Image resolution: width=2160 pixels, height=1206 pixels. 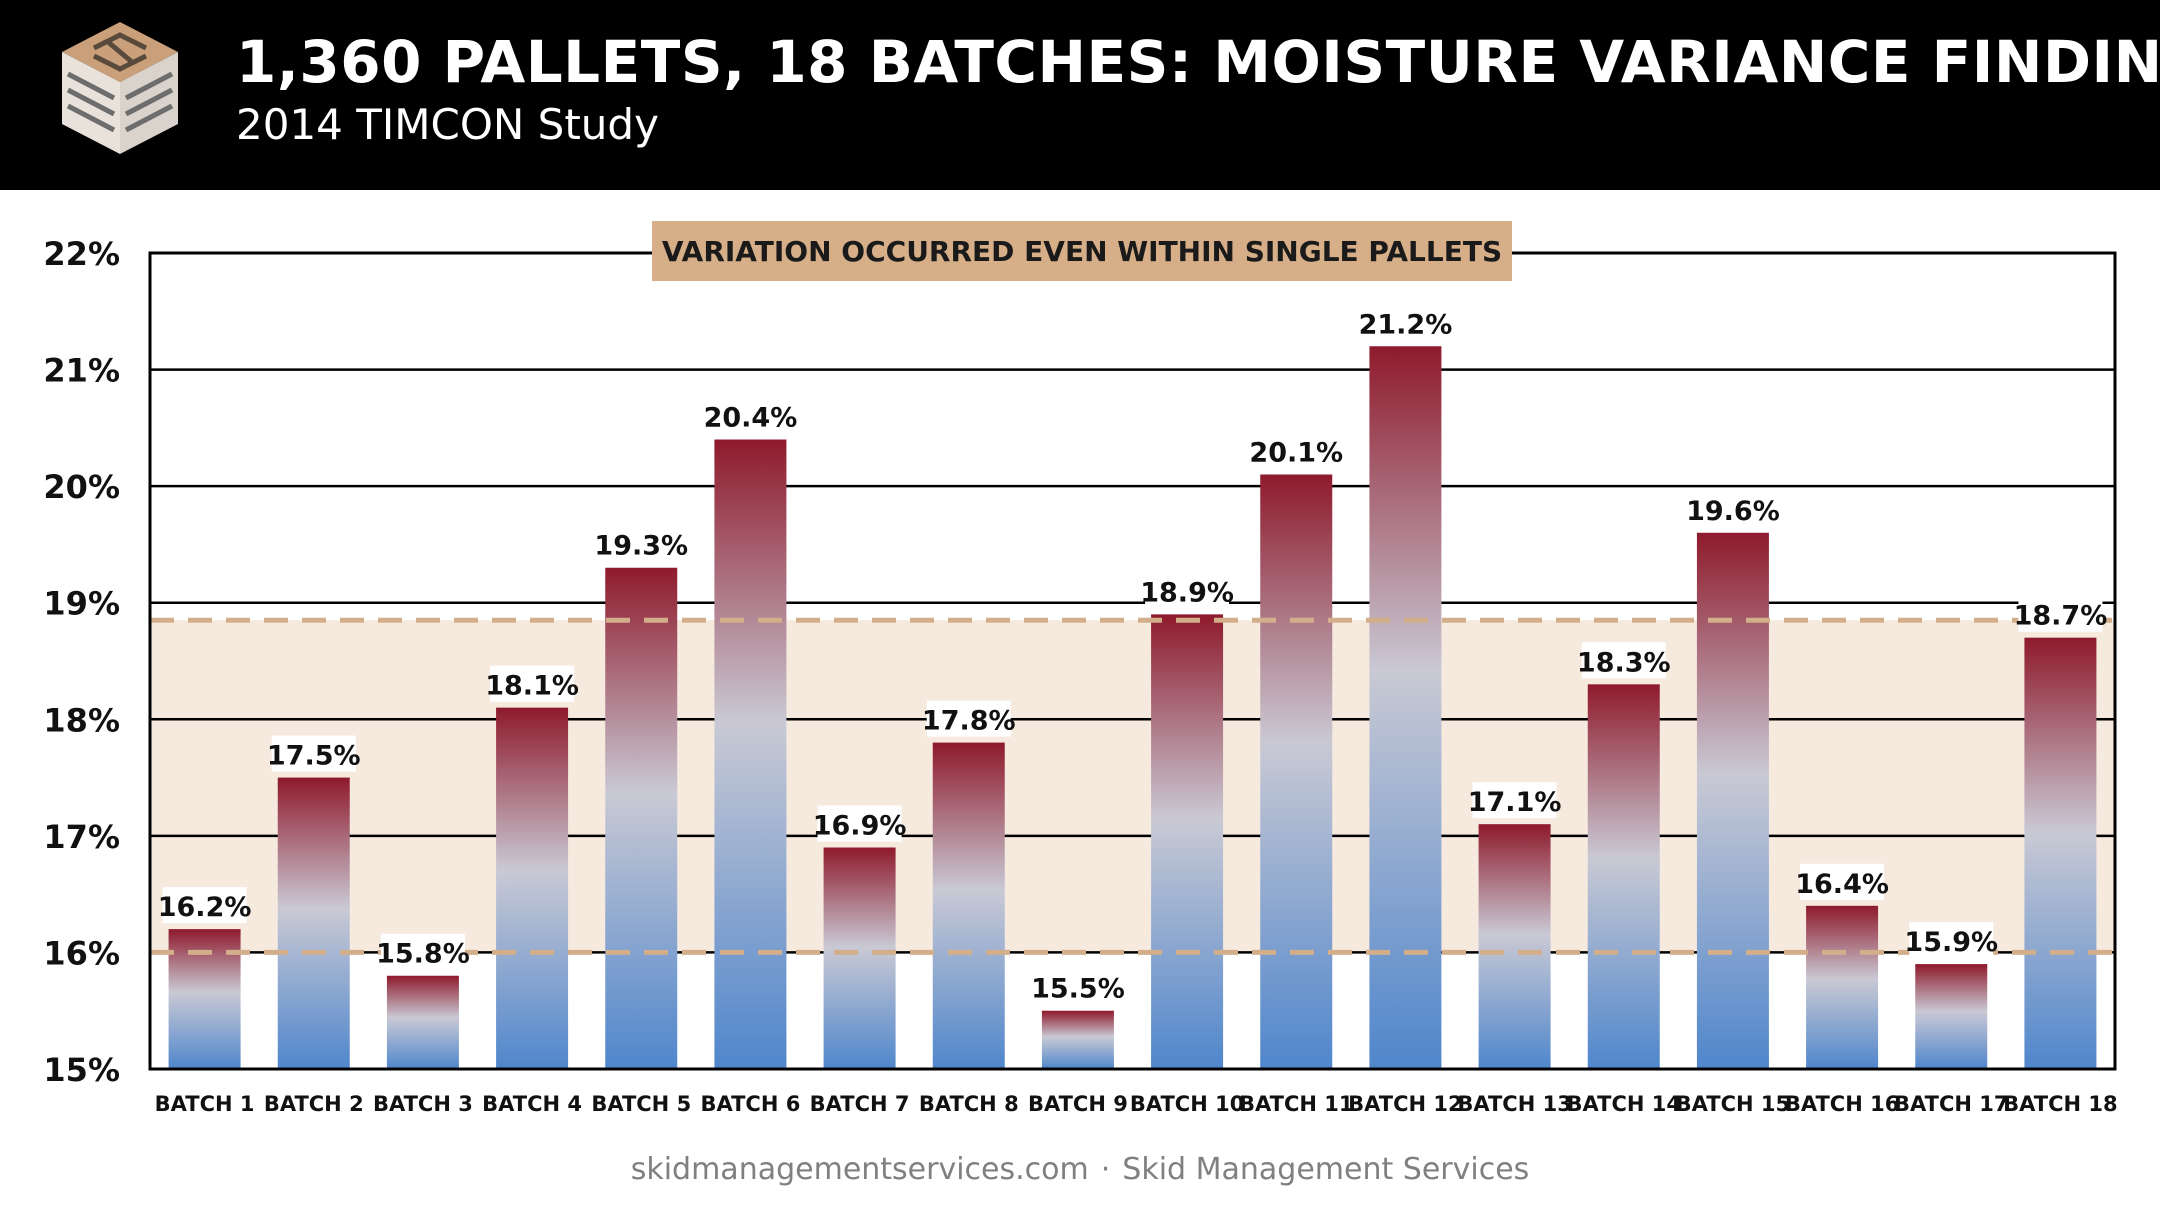 I want to click on x-tick-label: BATCH 16, so click(x=1842, y=1104).